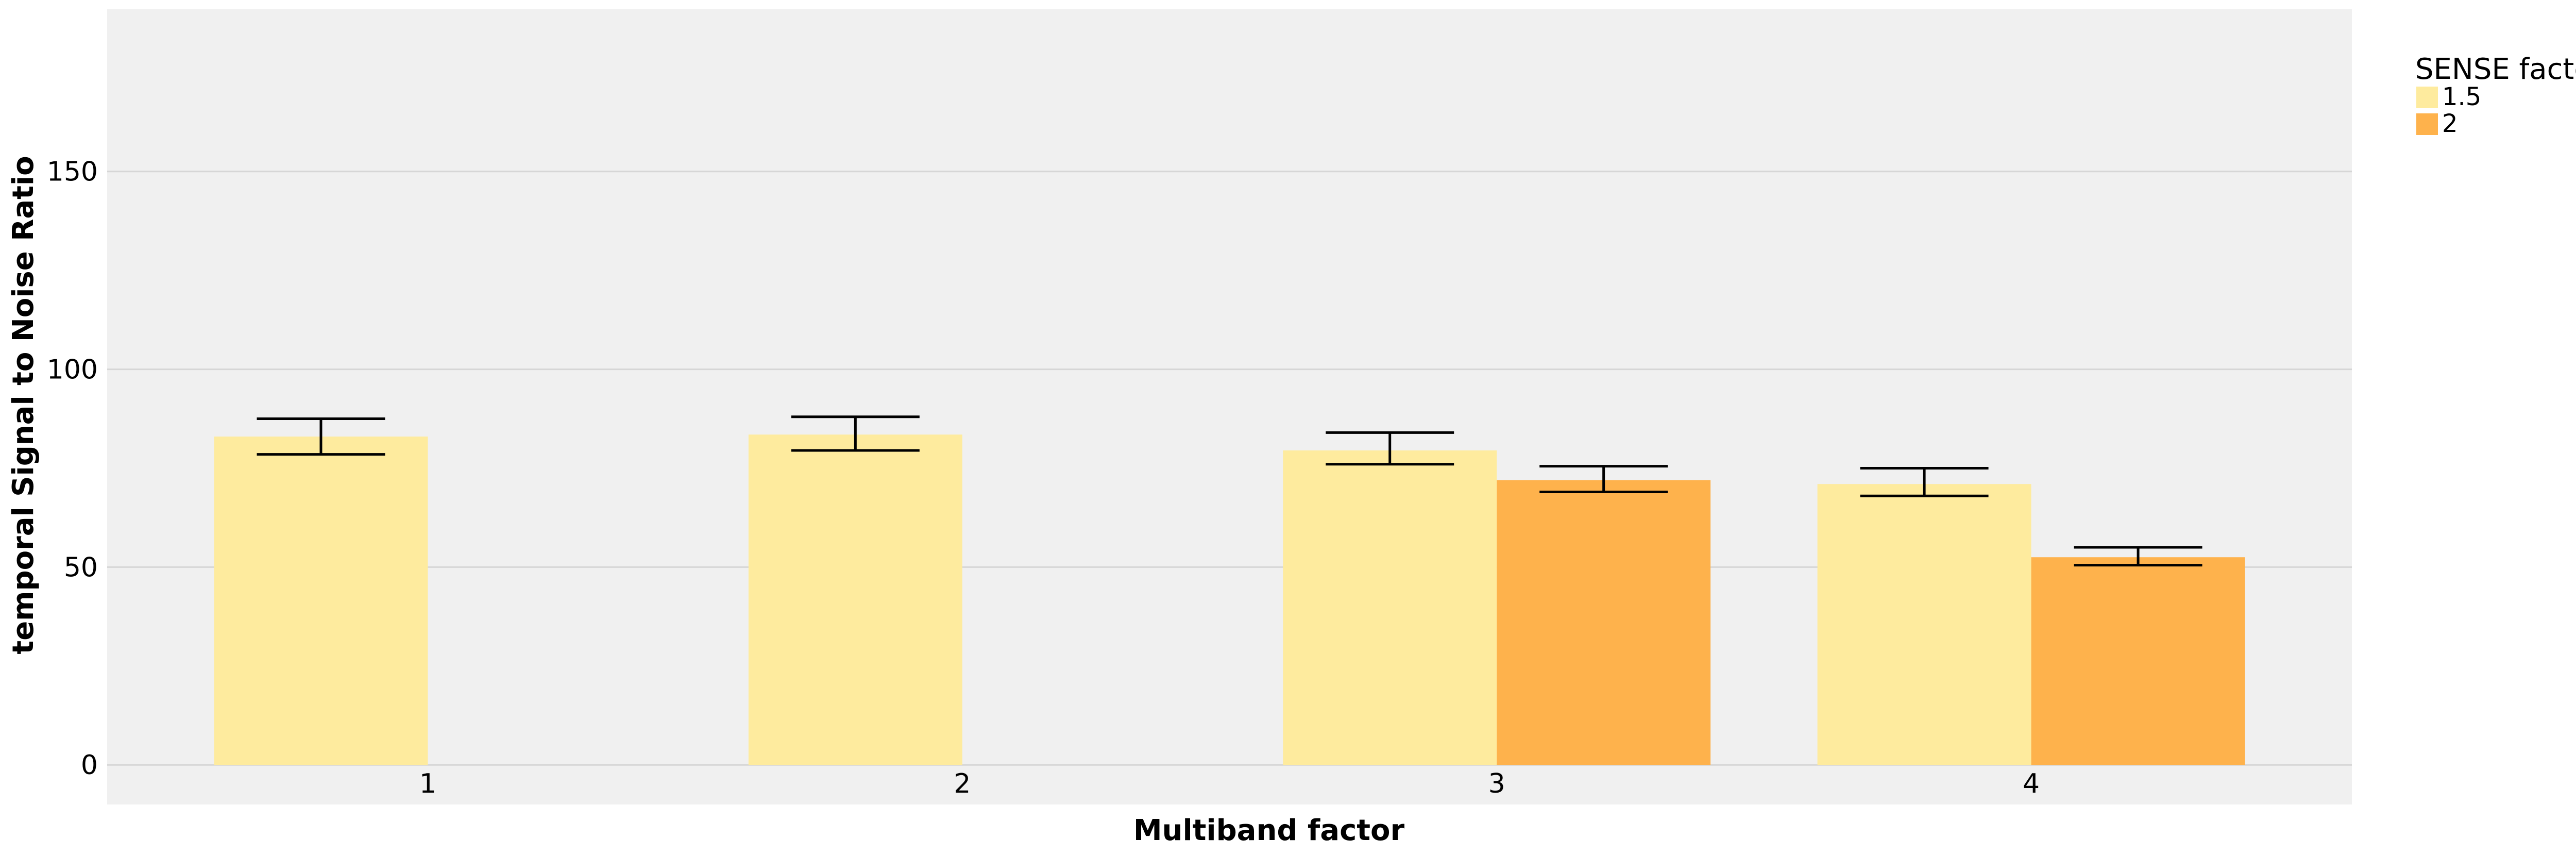  Describe the element at coordinates (2495, 70) in the screenshot. I see `legend-title: SENSE factor` at that location.